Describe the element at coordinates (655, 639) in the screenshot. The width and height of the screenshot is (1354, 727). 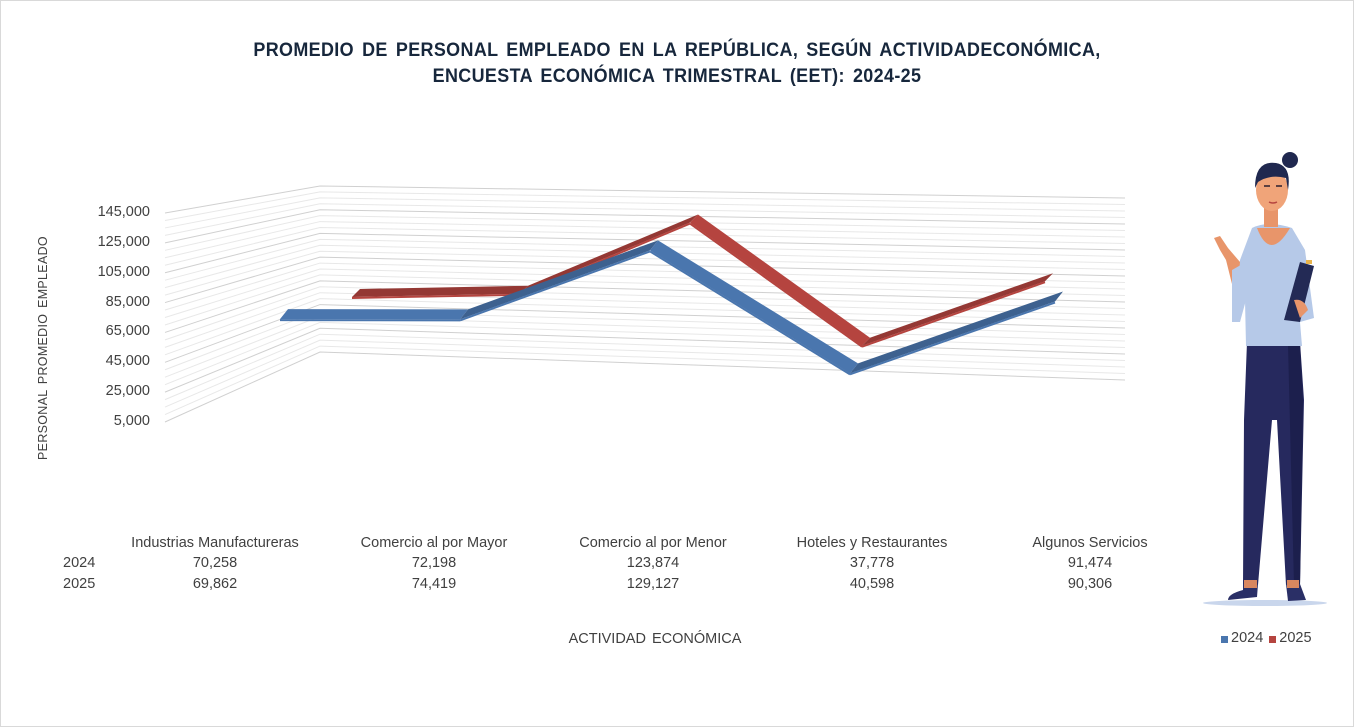
I see `x-axis-title: ACTIVIDAD ECONÓMICA` at that location.